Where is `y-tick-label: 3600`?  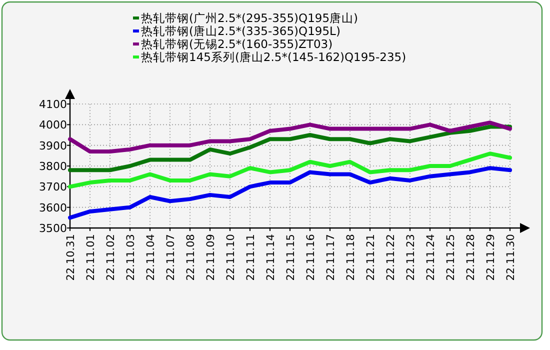 y-tick-label: 3600 is located at coordinates (53, 207).